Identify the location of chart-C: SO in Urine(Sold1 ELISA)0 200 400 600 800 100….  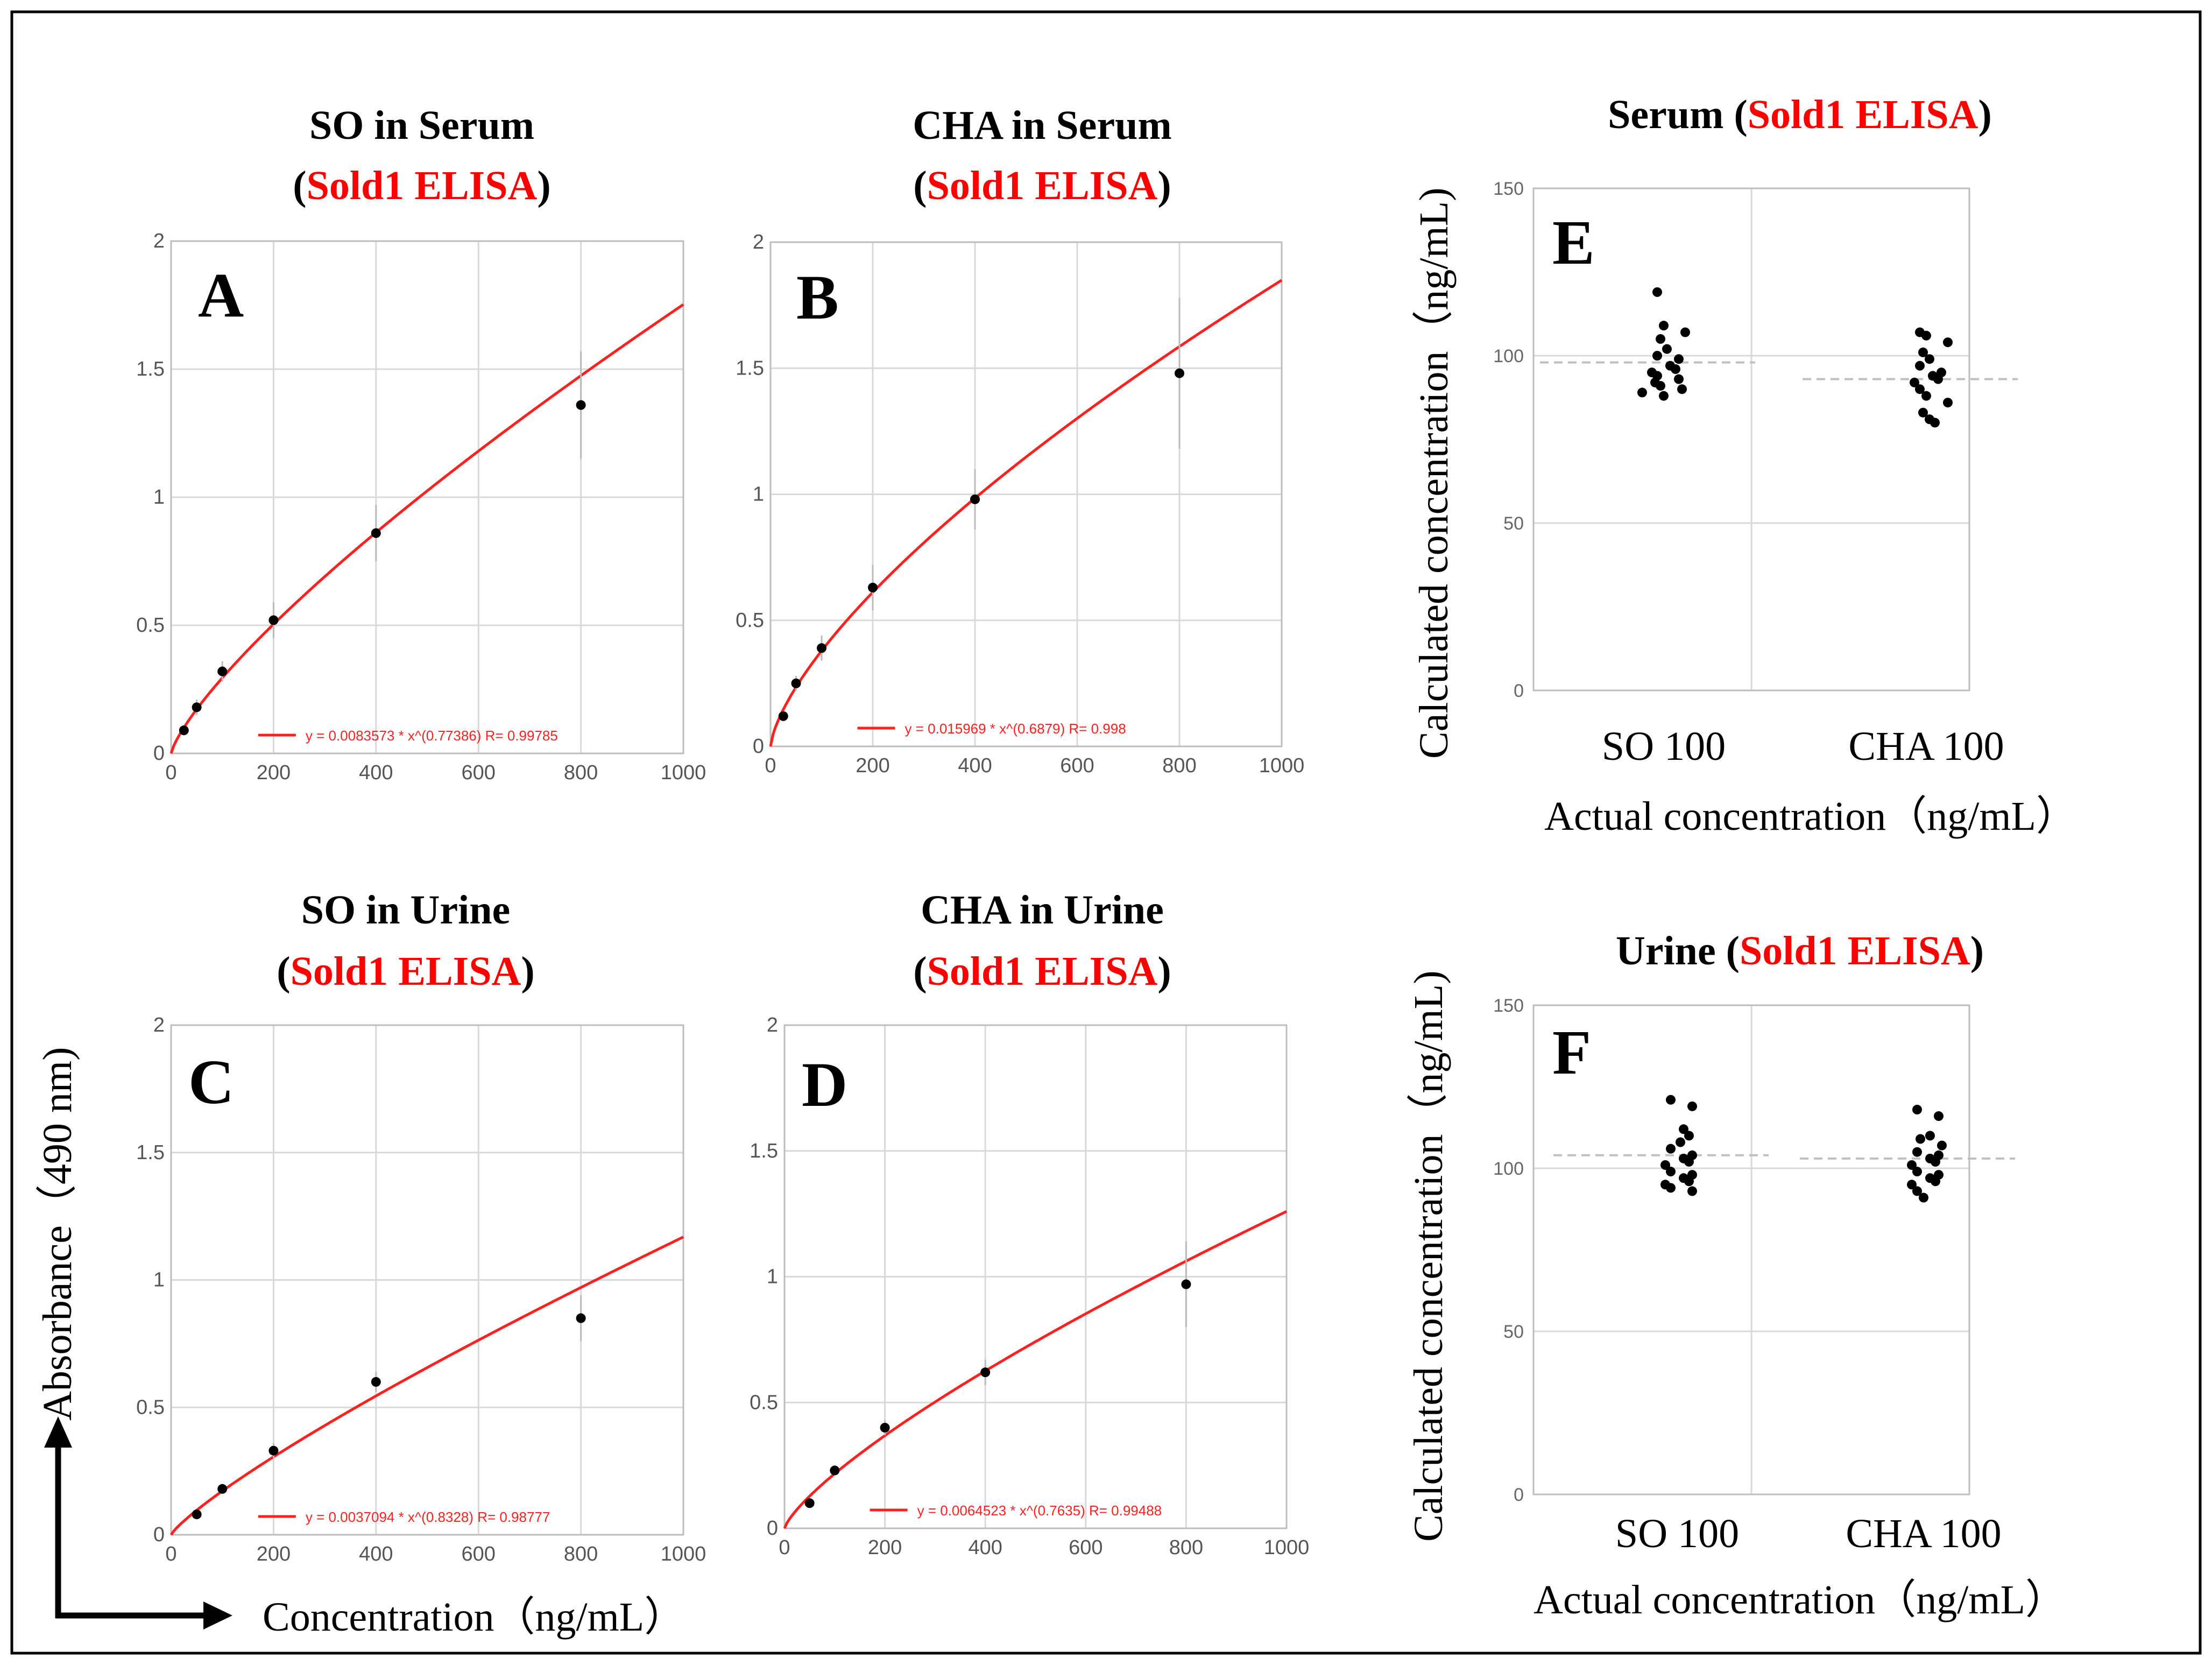
(421, 1226).